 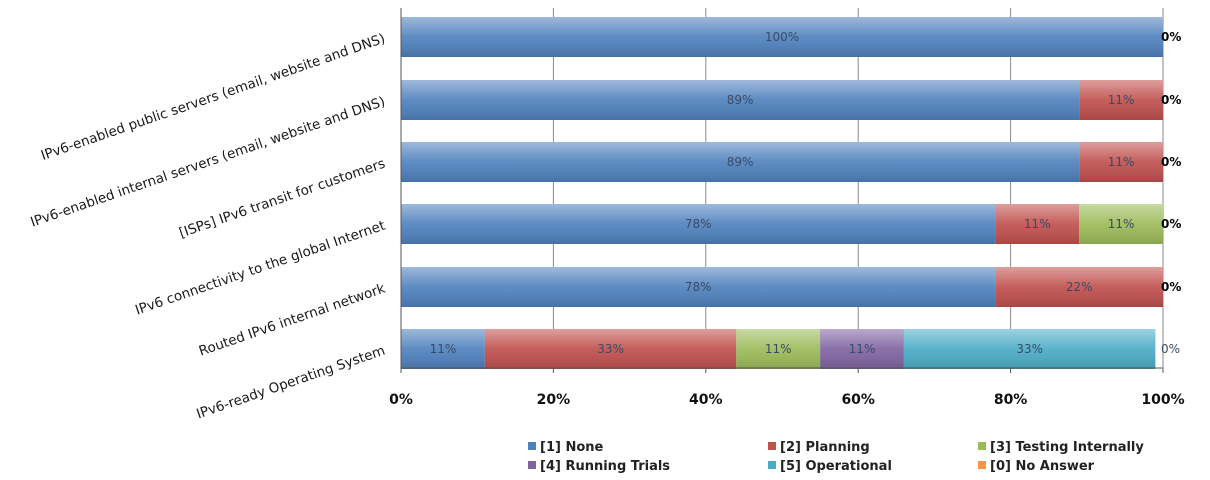 What do you see at coordinates (858, 400) in the screenshot?
I see `x-tick-label: 60%` at bounding box center [858, 400].